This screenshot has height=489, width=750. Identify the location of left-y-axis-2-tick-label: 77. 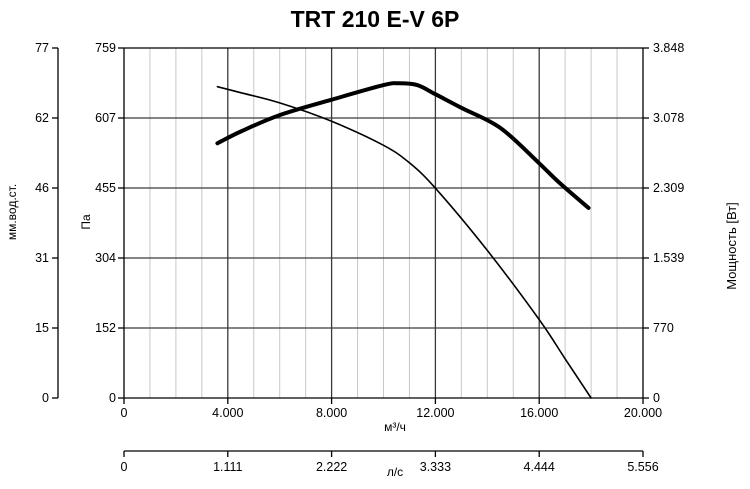
(42, 48).